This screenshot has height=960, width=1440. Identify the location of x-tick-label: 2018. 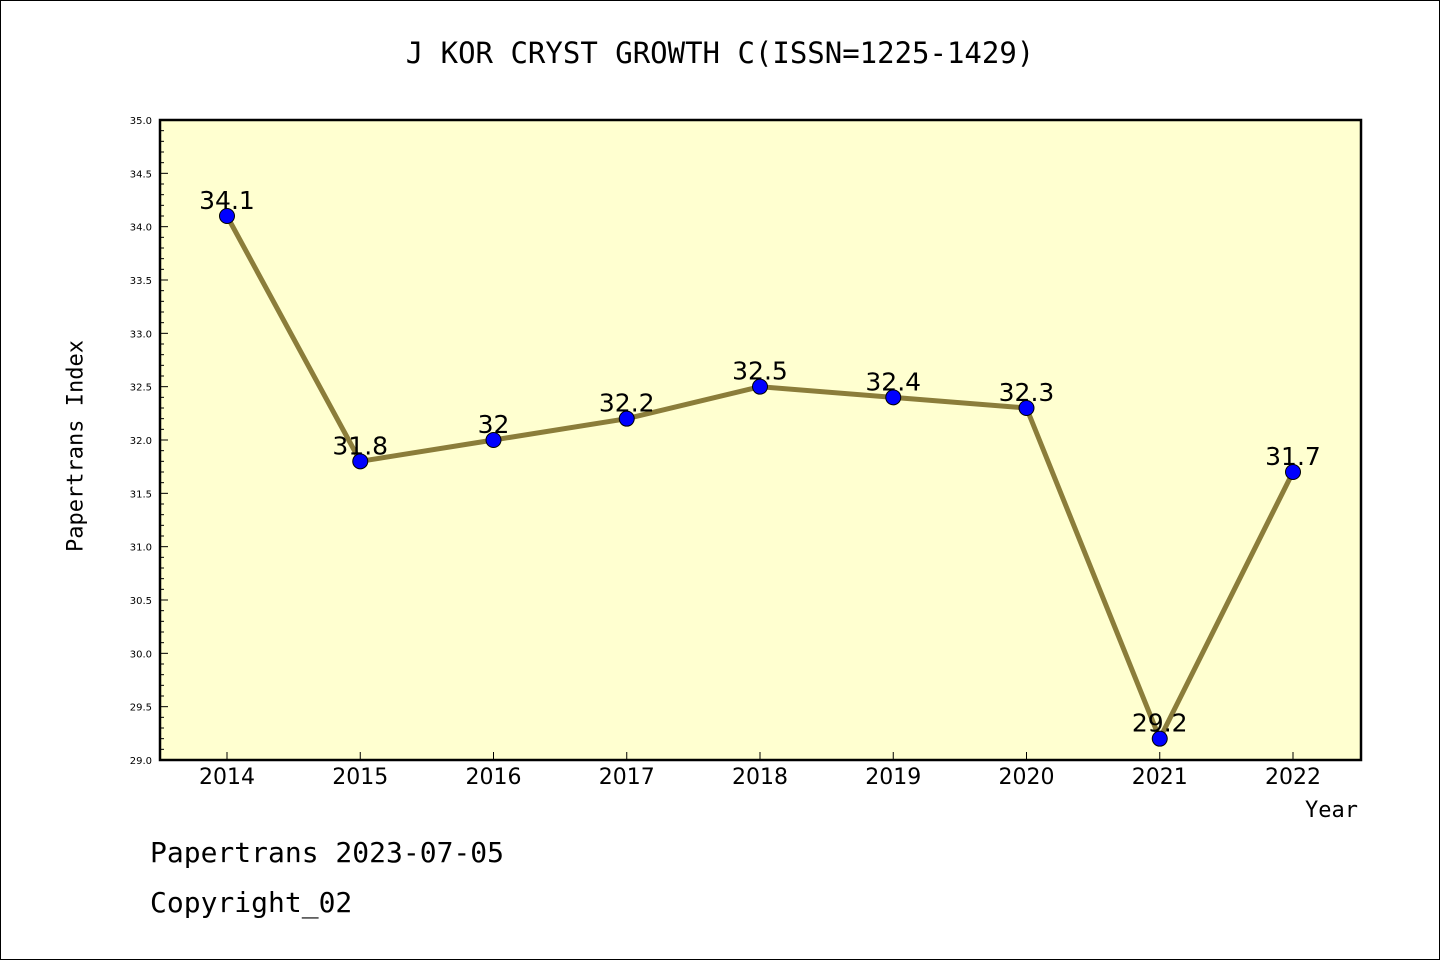
(760, 777).